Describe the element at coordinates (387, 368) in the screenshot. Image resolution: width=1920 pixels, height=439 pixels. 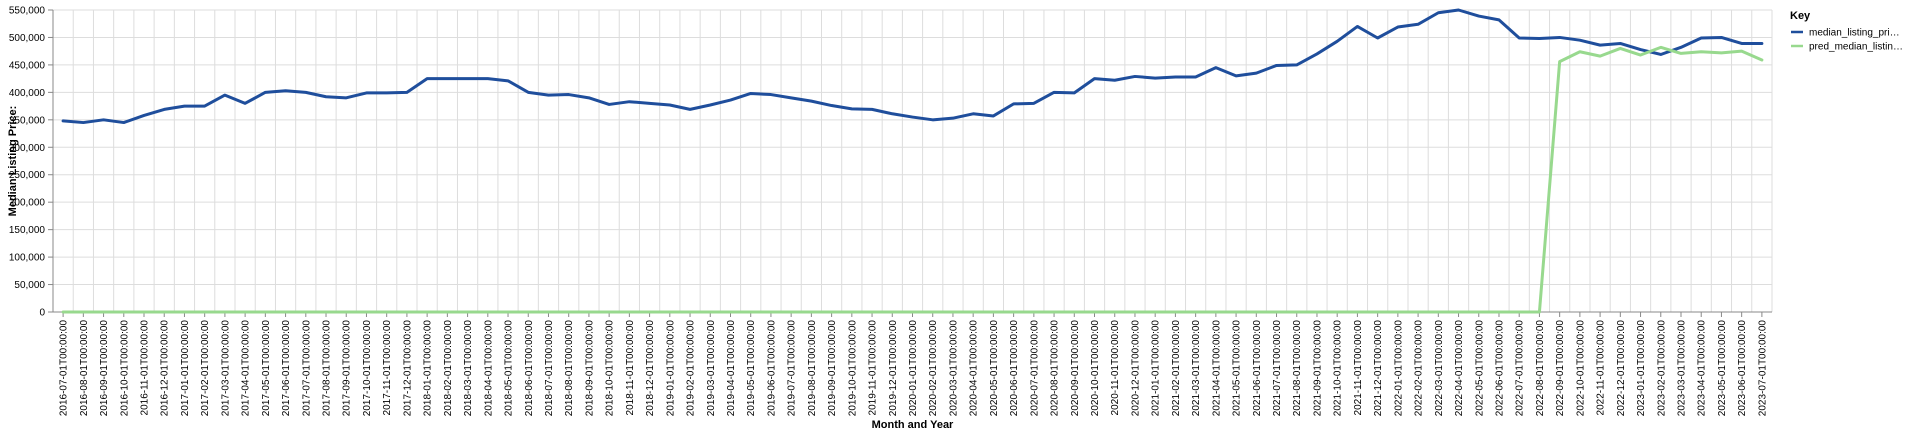
I see `x-tick-label: 2017-11-01T00:00:00` at that location.